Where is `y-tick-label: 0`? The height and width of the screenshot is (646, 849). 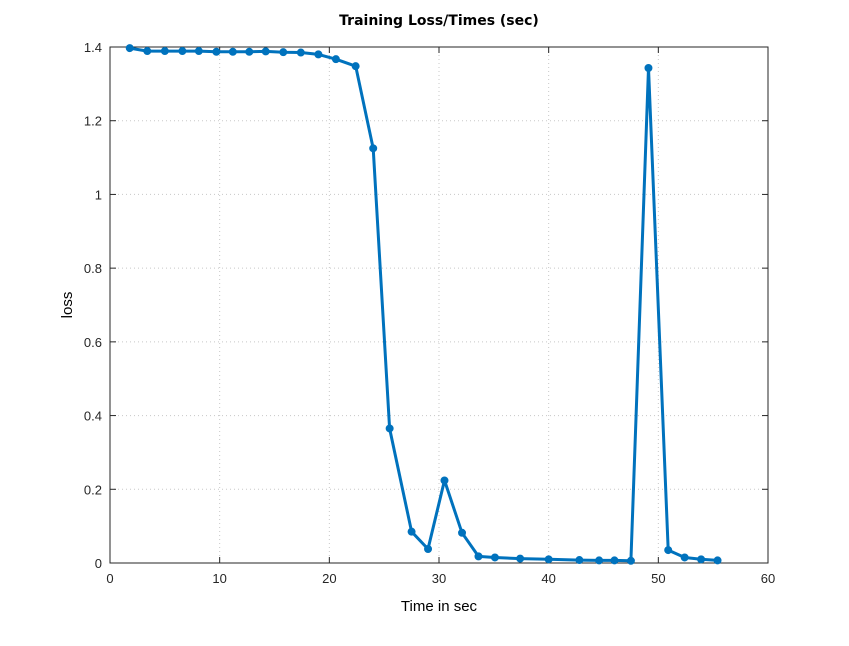
y-tick-label: 0 is located at coordinates (98, 563).